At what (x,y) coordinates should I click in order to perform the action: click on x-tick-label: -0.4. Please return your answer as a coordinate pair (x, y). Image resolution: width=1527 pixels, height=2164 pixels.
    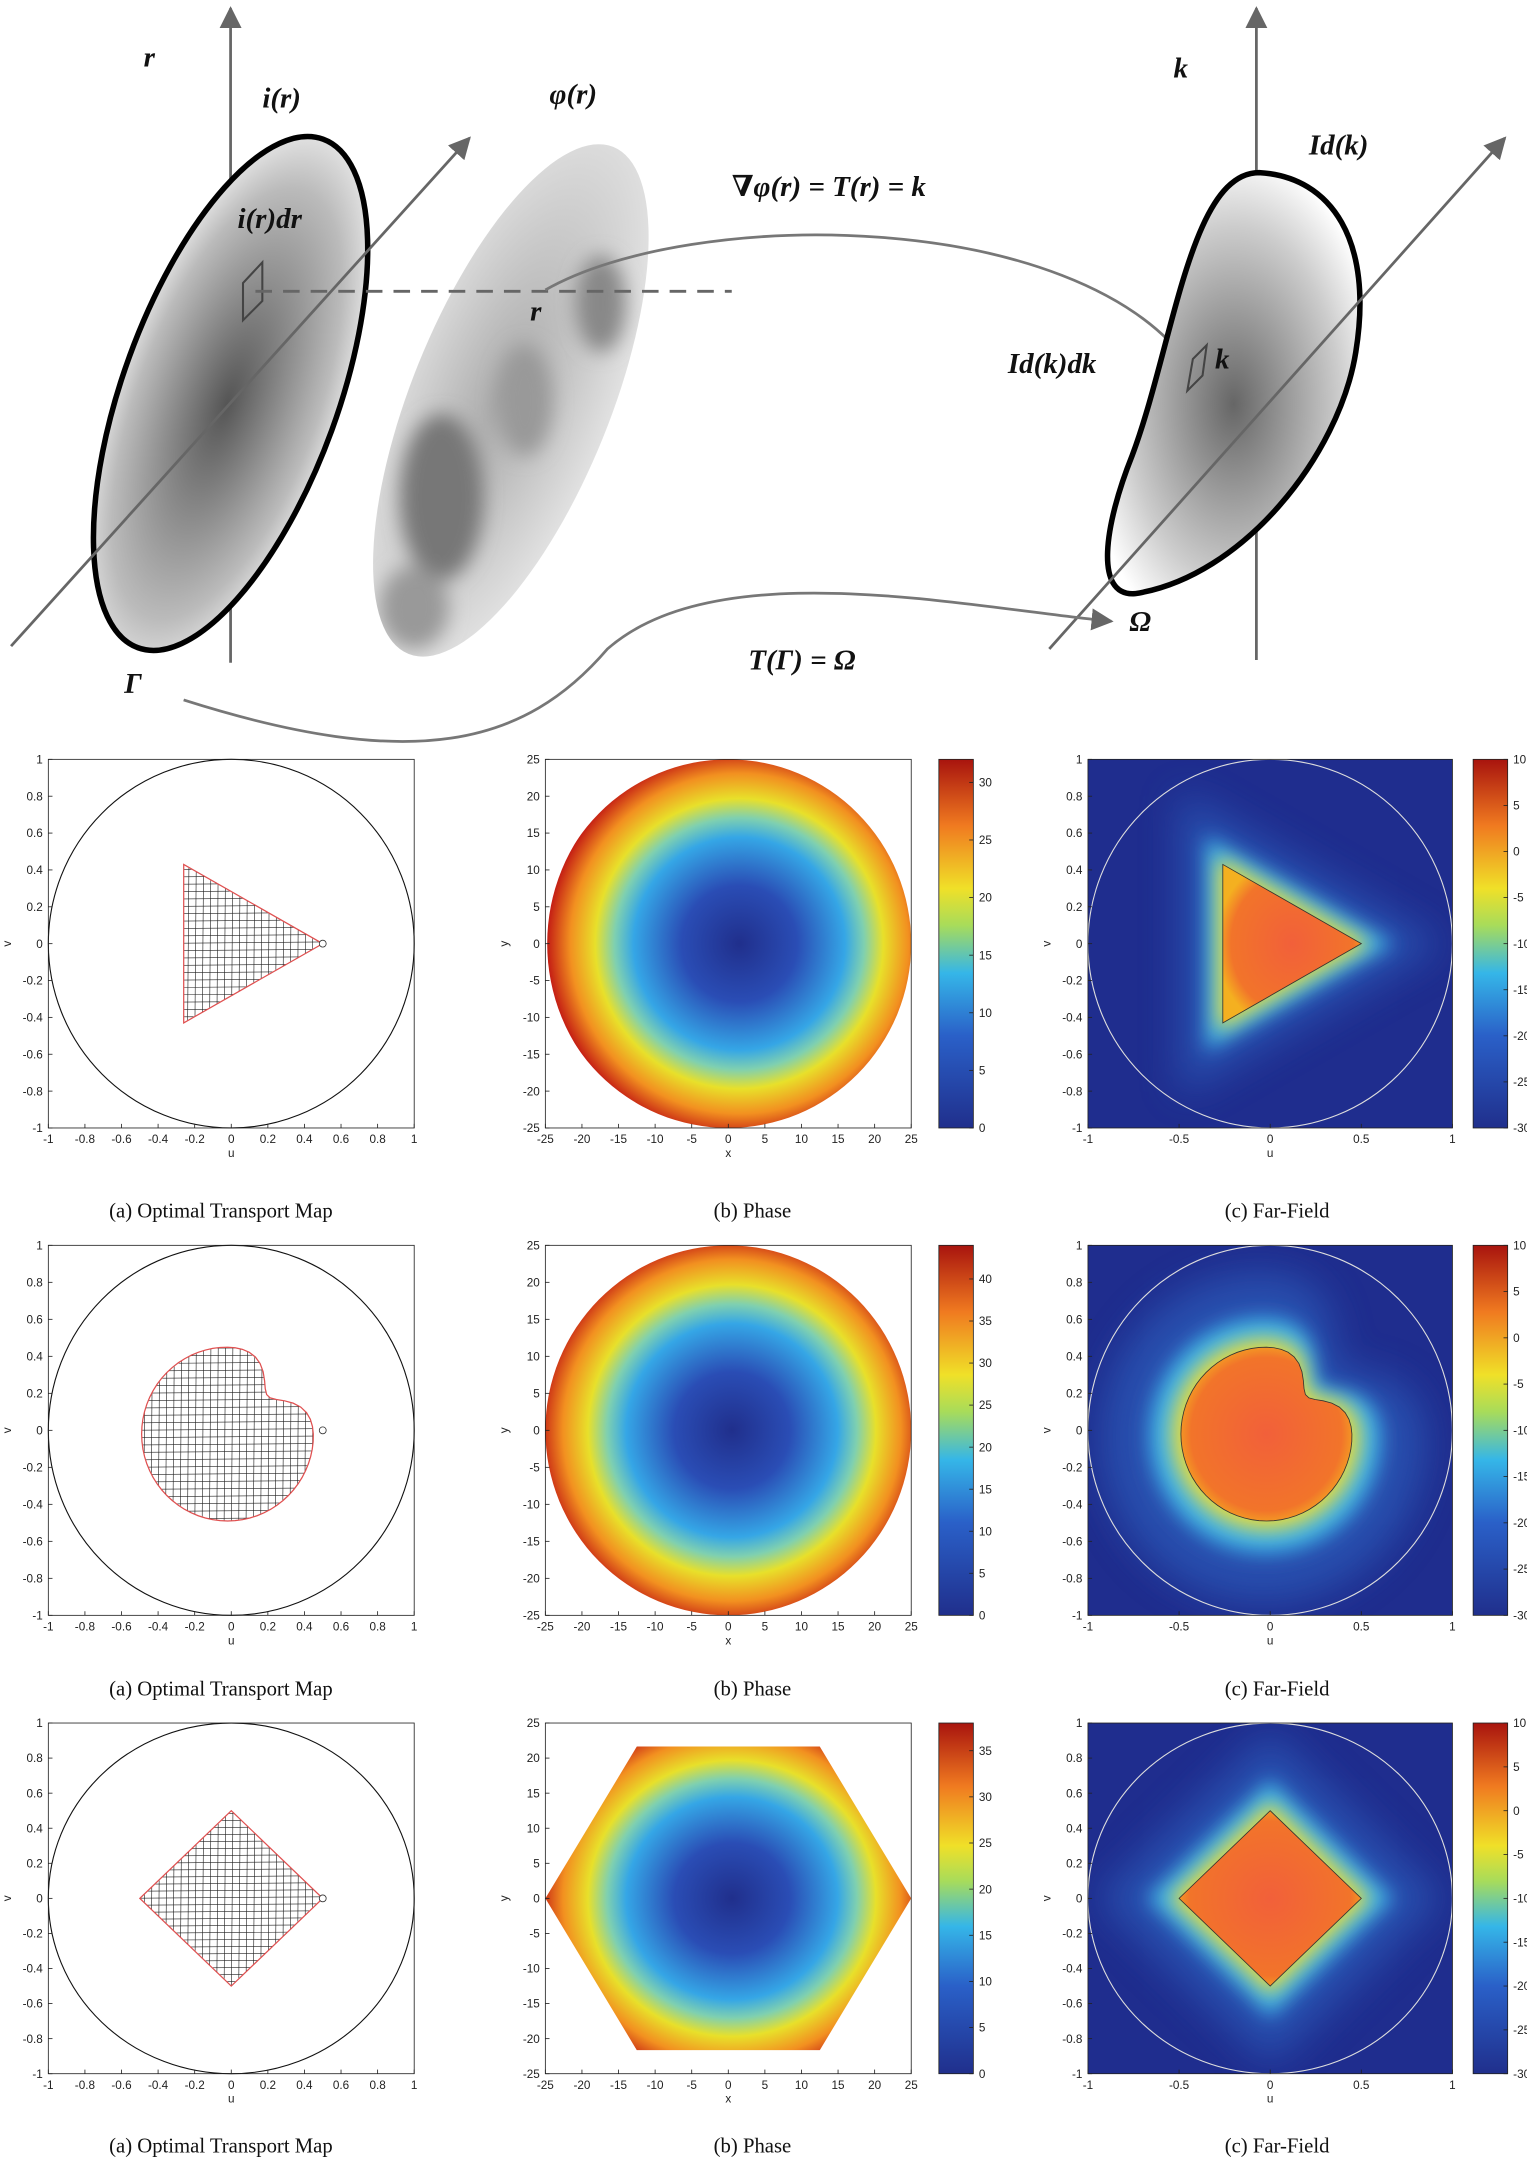
    Looking at the image, I should click on (158, 2085).